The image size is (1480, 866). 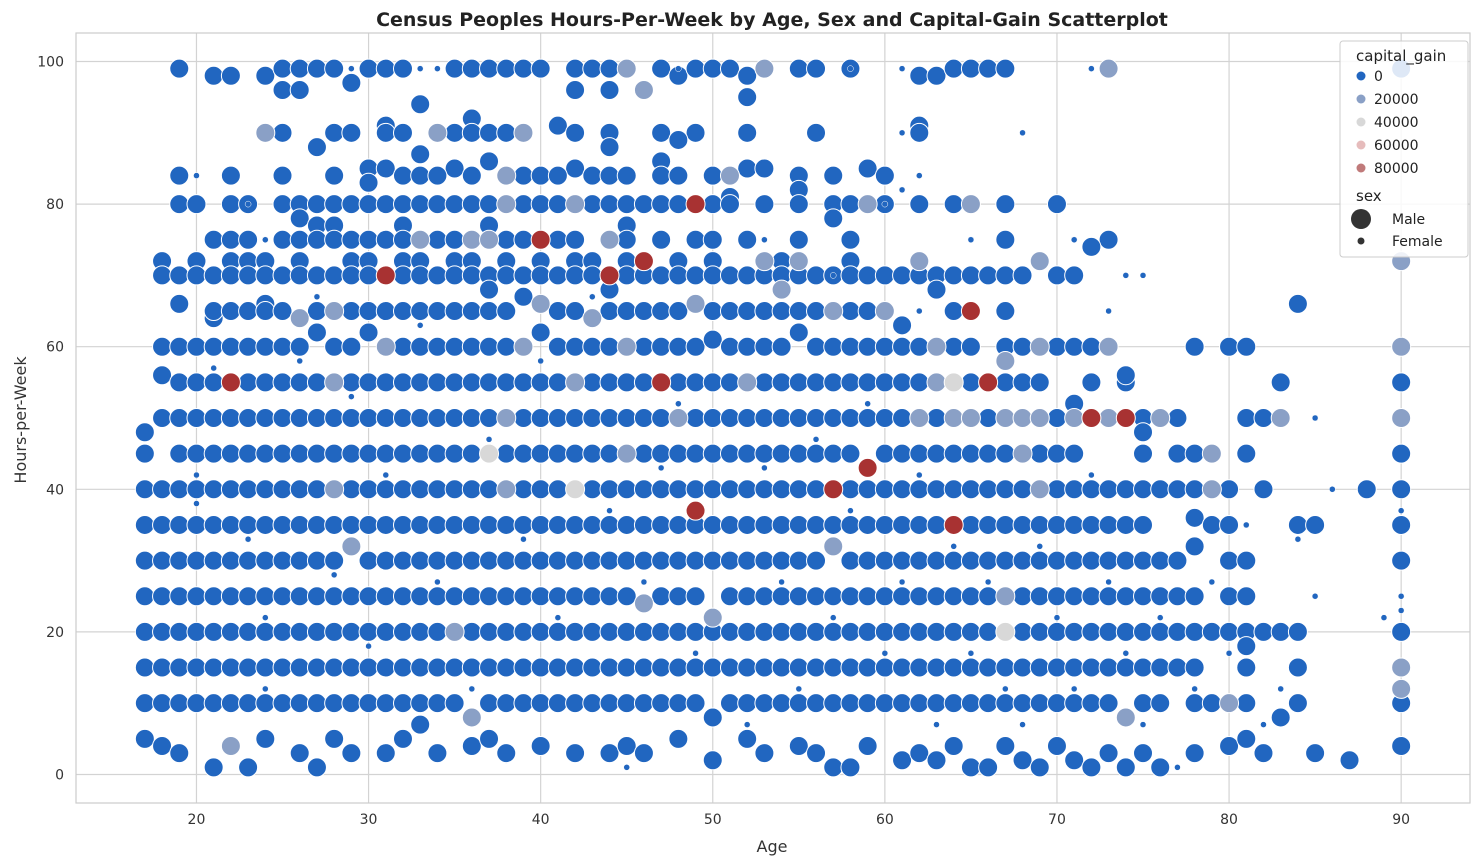 I want to click on legend-size-title: sex, so click(x=1369, y=196).